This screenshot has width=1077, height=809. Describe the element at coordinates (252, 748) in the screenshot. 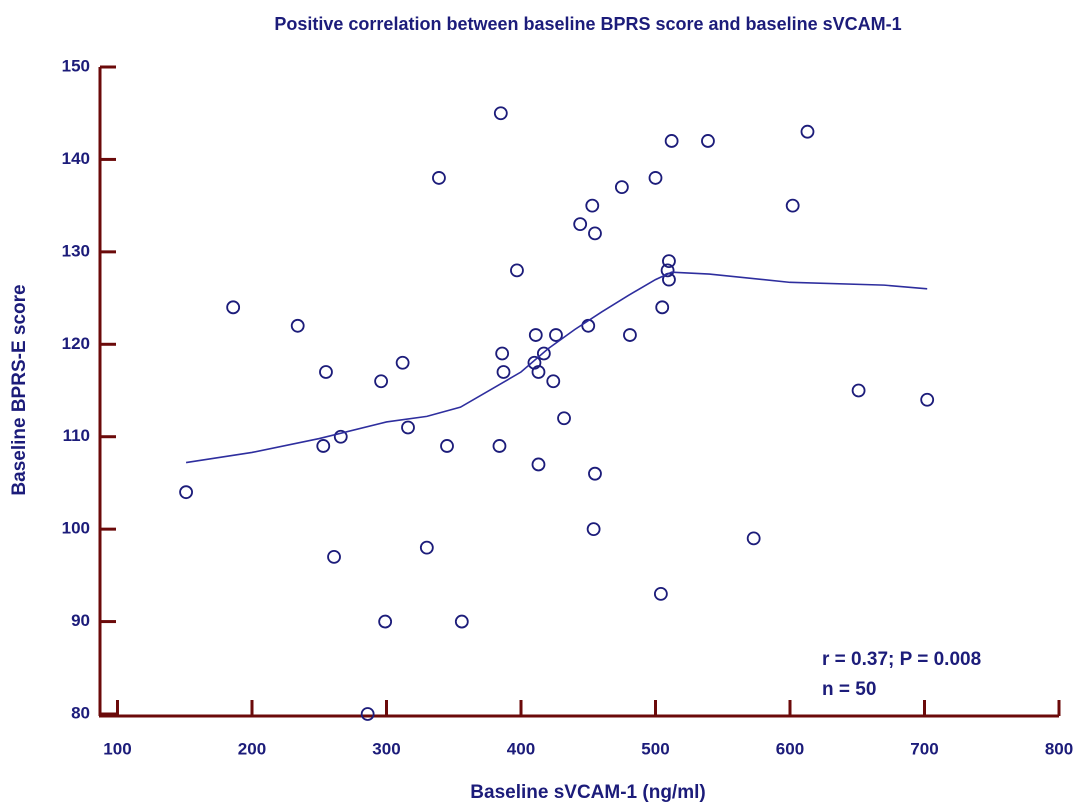

I see `x-tick-label: 200` at that location.